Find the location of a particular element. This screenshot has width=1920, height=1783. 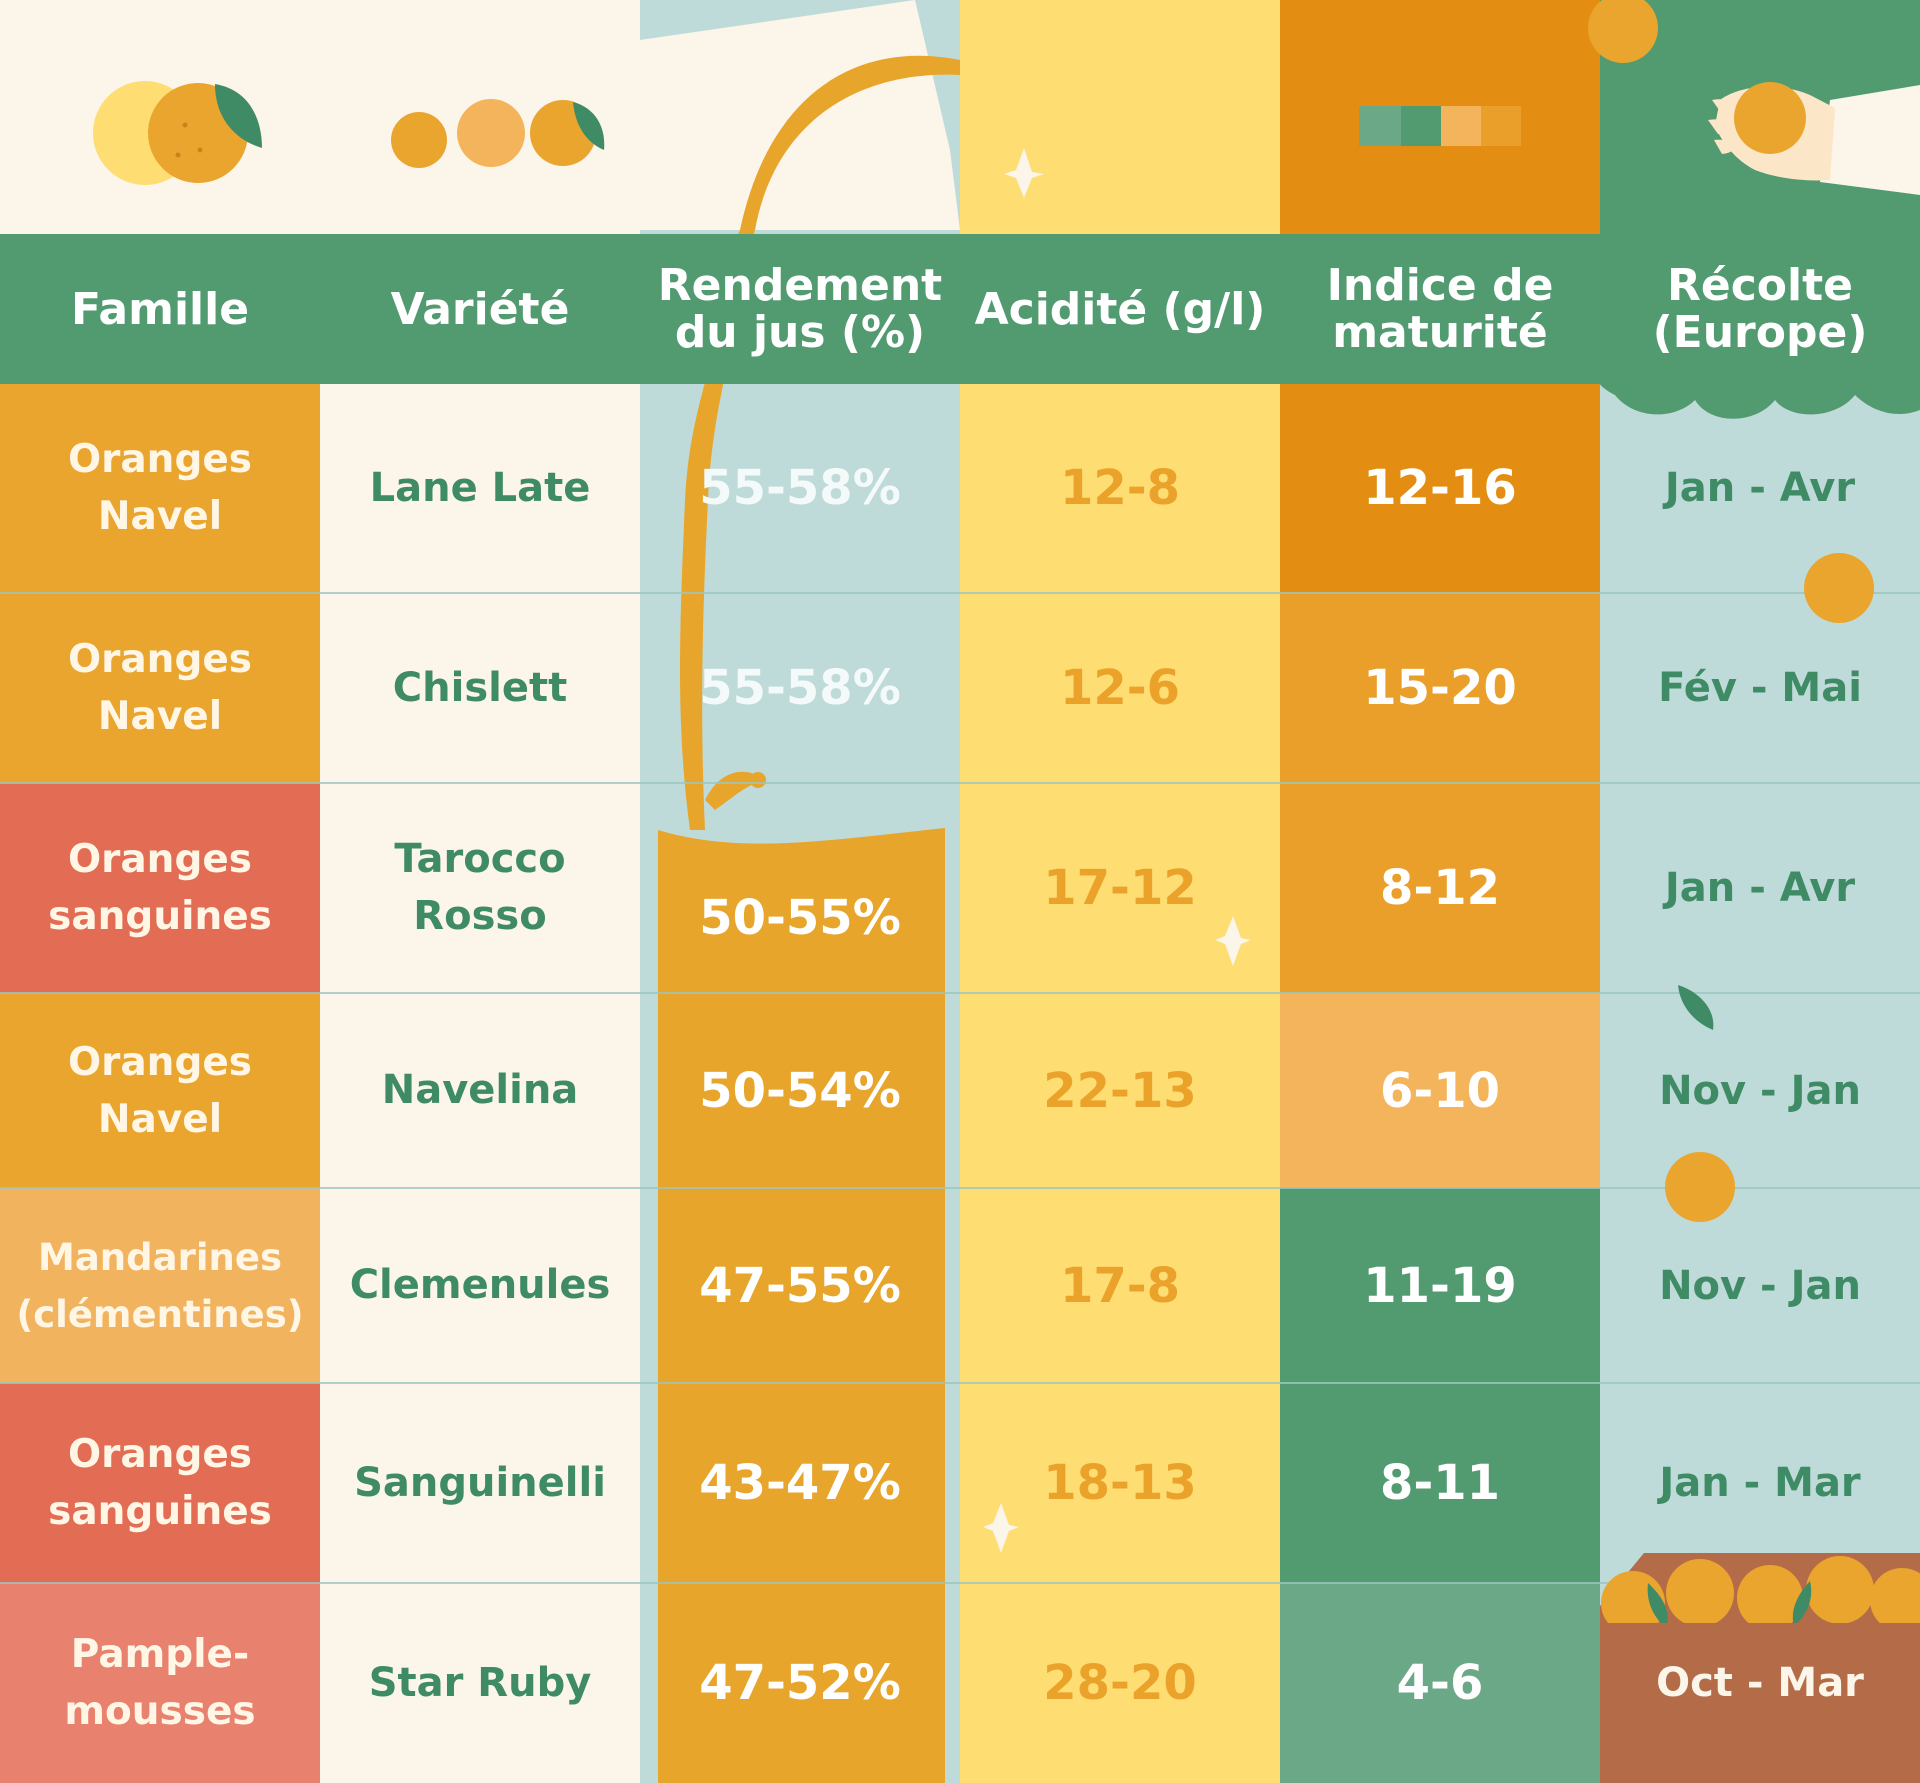

cell-juice-yield: 47-52% is located at coordinates (800, 1683).